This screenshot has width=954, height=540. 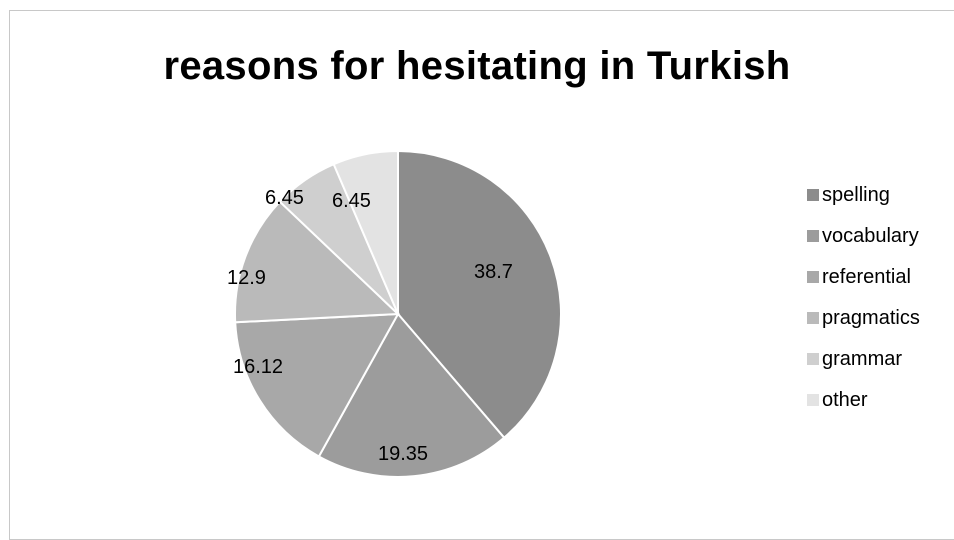 I want to click on data-label-spelling: 38.7, so click(x=493, y=272).